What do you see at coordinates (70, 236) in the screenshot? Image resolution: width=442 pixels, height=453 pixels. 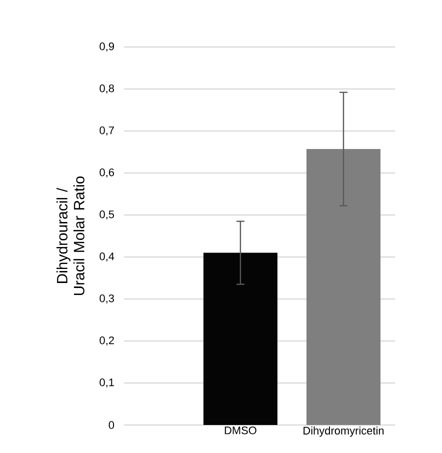 I see `y-axis-title: Dihydrouracil / Uracil Molar Ratio` at bounding box center [70, 236].